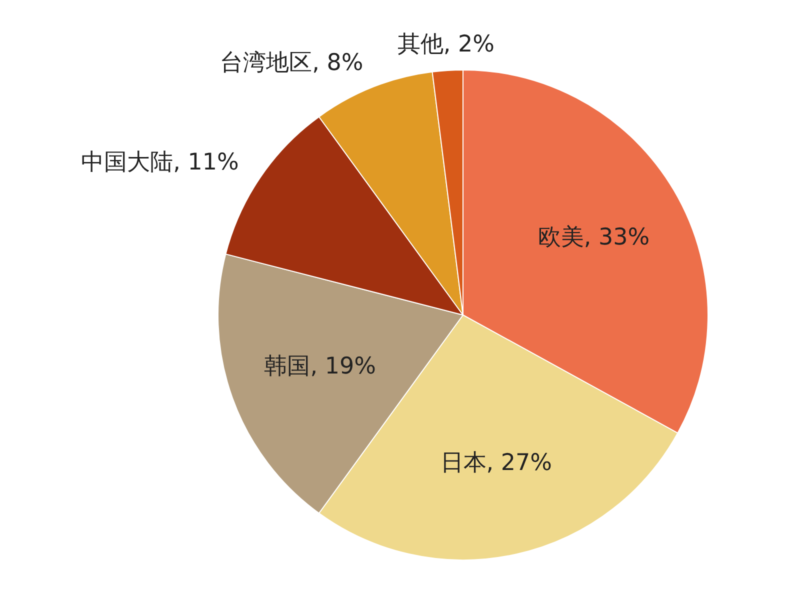 This screenshot has height=608, width=800. What do you see at coordinates (160, 163) in the screenshot?
I see `slice-label: 中国大陆, 11%` at bounding box center [160, 163].